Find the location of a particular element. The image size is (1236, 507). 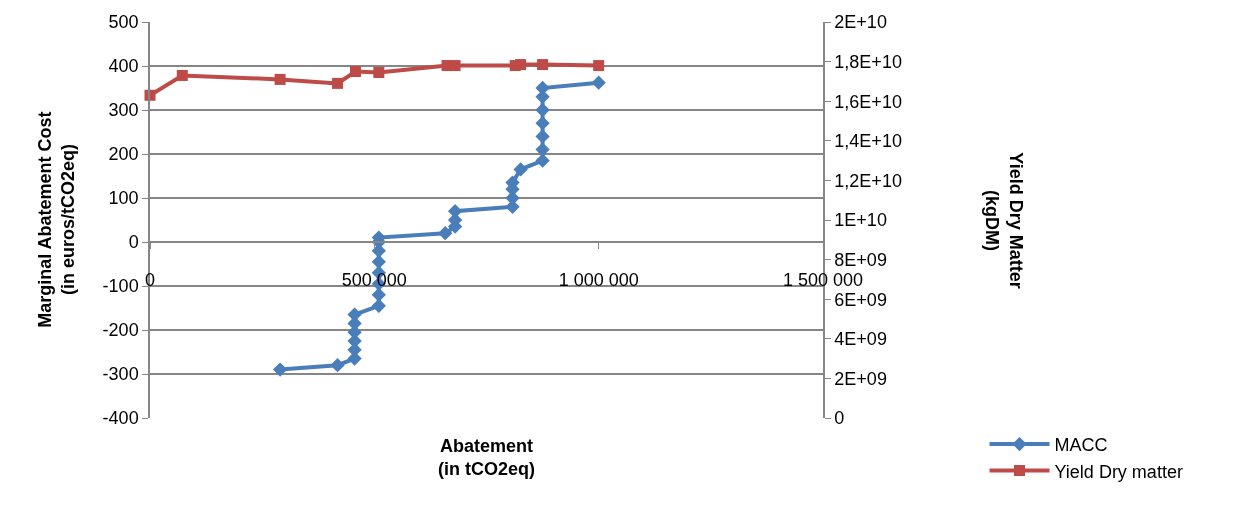

y-tick-label: 300 is located at coordinates (123, 110).